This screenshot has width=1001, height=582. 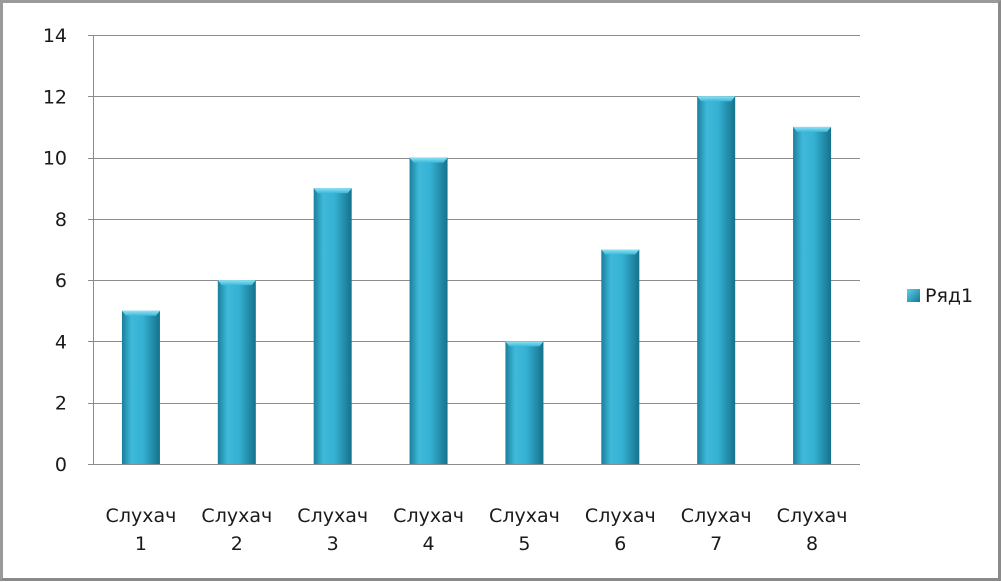 I want to click on y-axis-tick-label: 0, so click(x=61, y=465).